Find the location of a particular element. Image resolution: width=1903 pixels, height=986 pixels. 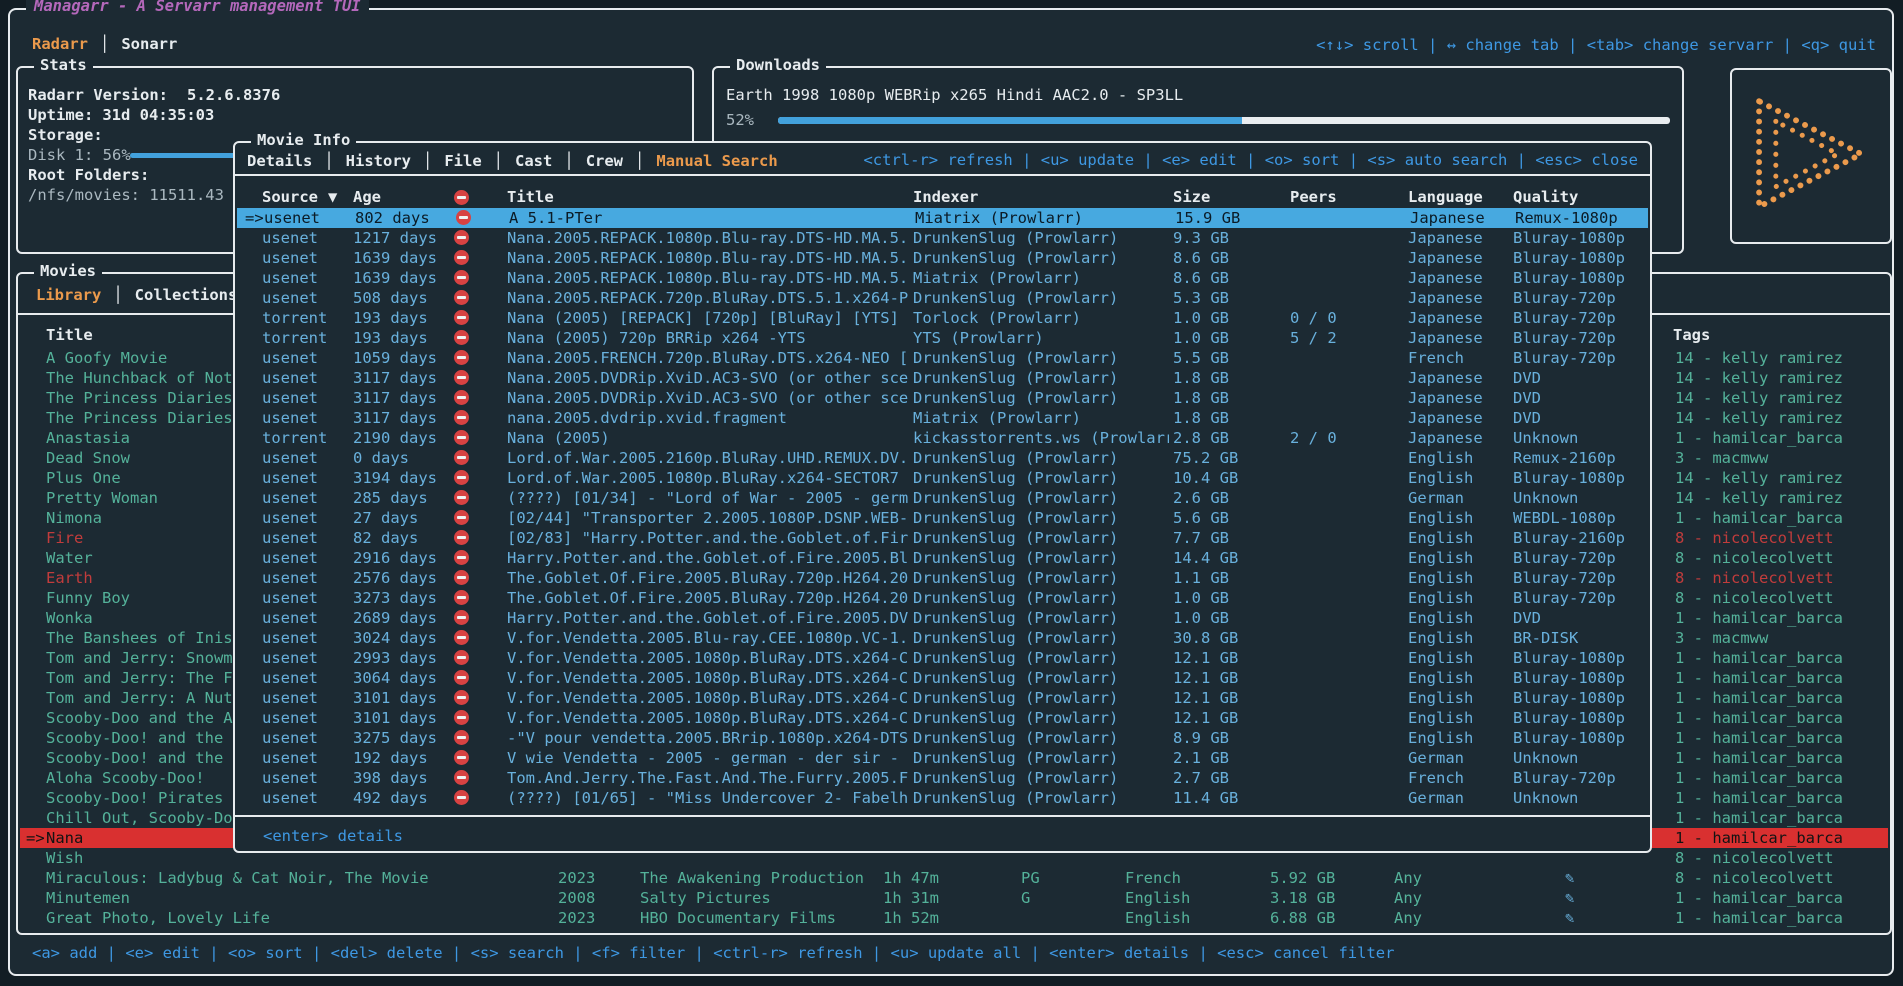

movie-info-tab: Crew is located at coordinates (604, 161).